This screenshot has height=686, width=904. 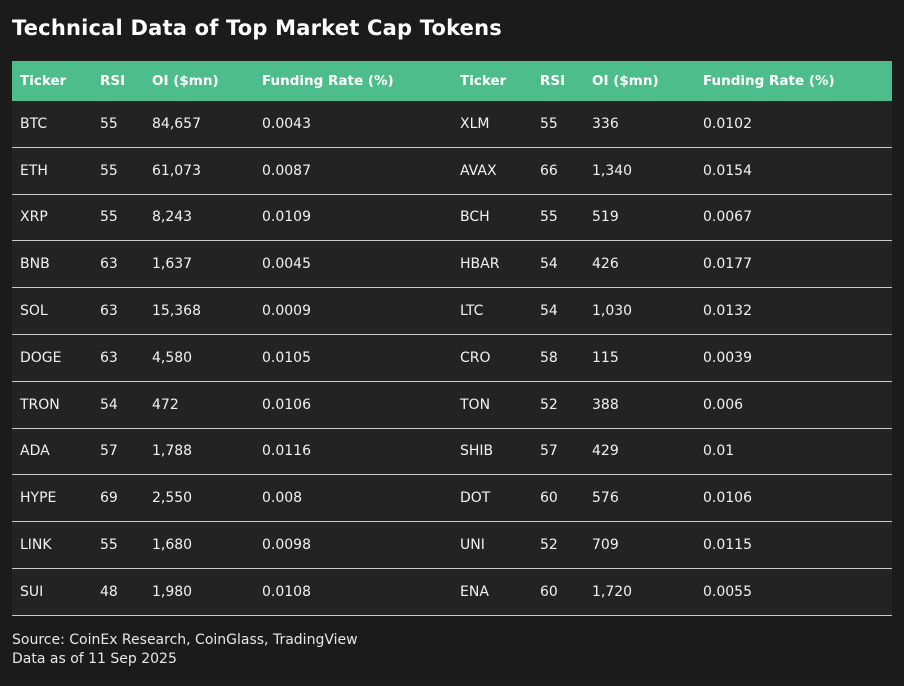 I want to click on ticker-cell: SHIB, so click(x=477, y=451).